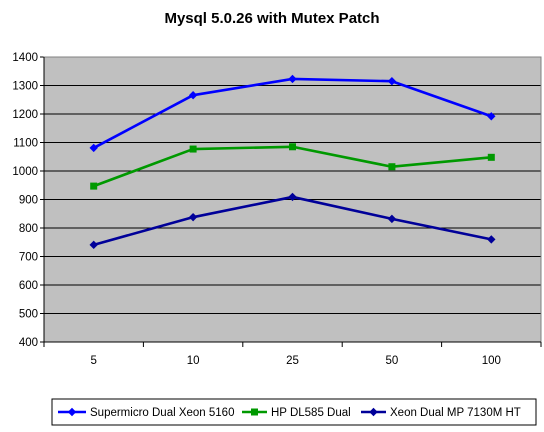  What do you see at coordinates (271, 18) in the screenshot?
I see `chart-title: Mysql 5.0.26 with Mutex Patch` at bounding box center [271, 18].